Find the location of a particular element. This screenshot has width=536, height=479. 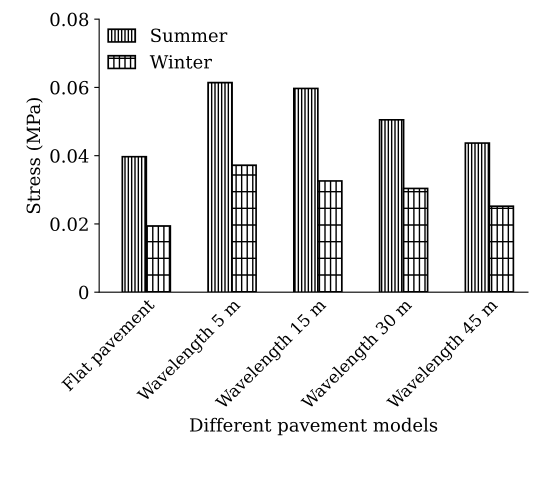

y-tick-label: 0 is located at coordinates (83, 293).